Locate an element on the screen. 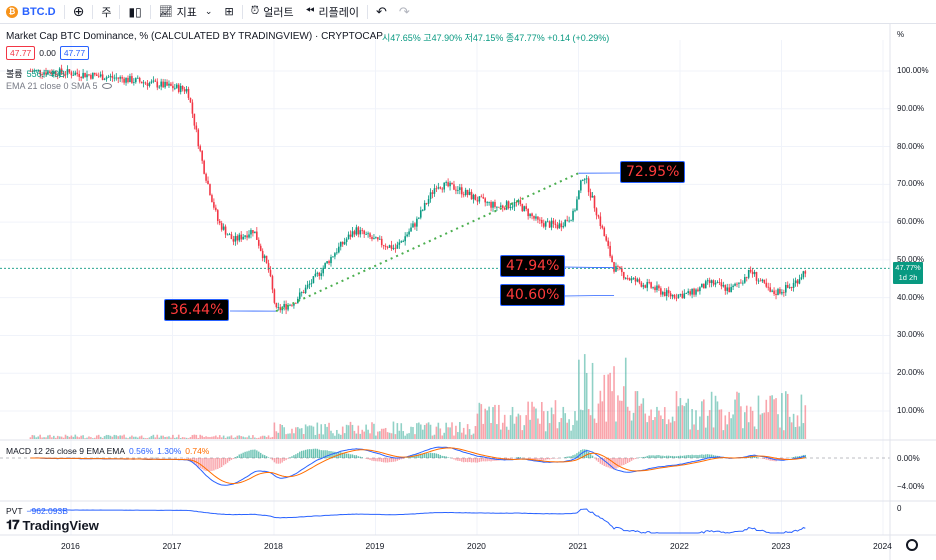 This screenshot has height=560, width=936. callout-low-2018: 36.44% is located at coordinates (197, 310).